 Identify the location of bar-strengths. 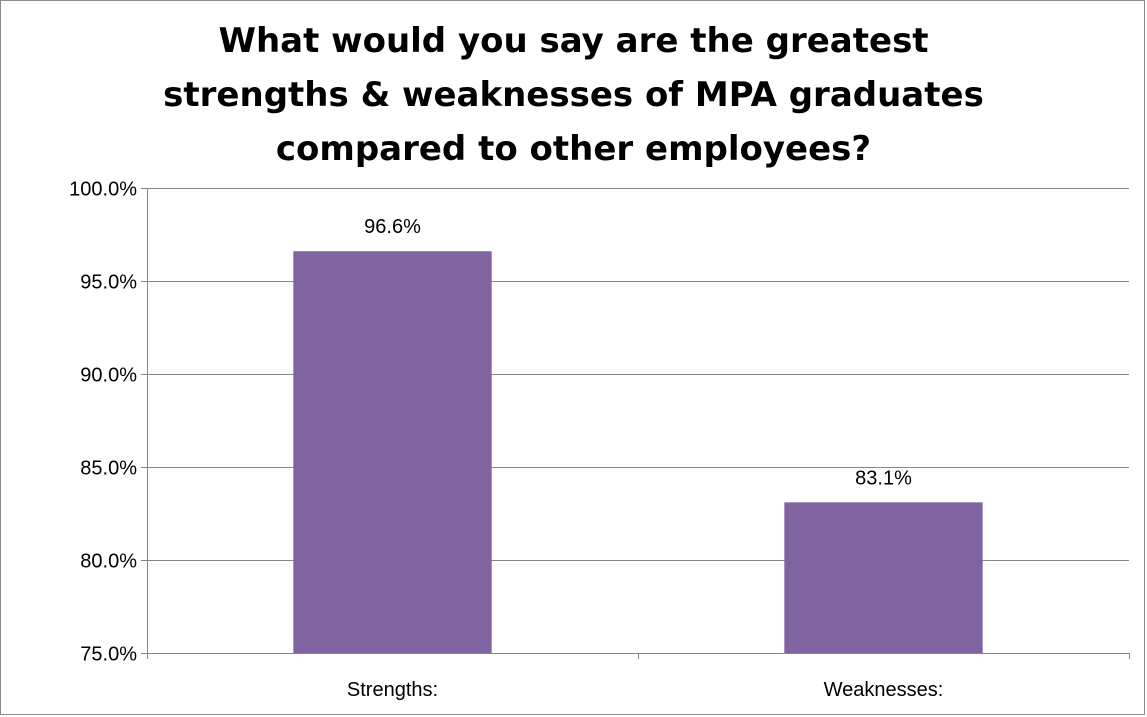
(392, 452).